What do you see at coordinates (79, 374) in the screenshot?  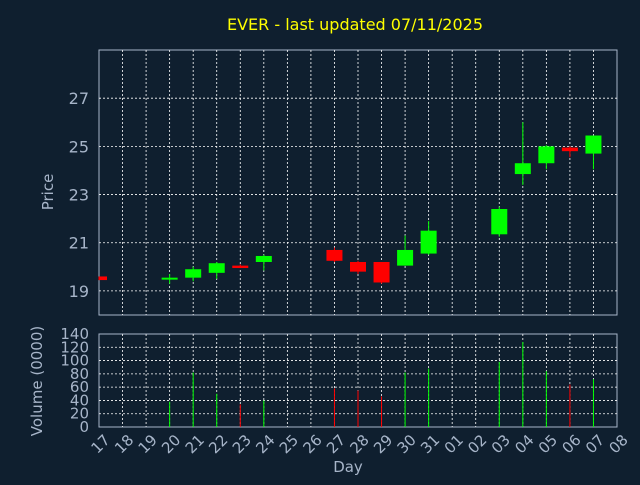 I see `volume-tick-label: 80` at bounding box center [79, 374].